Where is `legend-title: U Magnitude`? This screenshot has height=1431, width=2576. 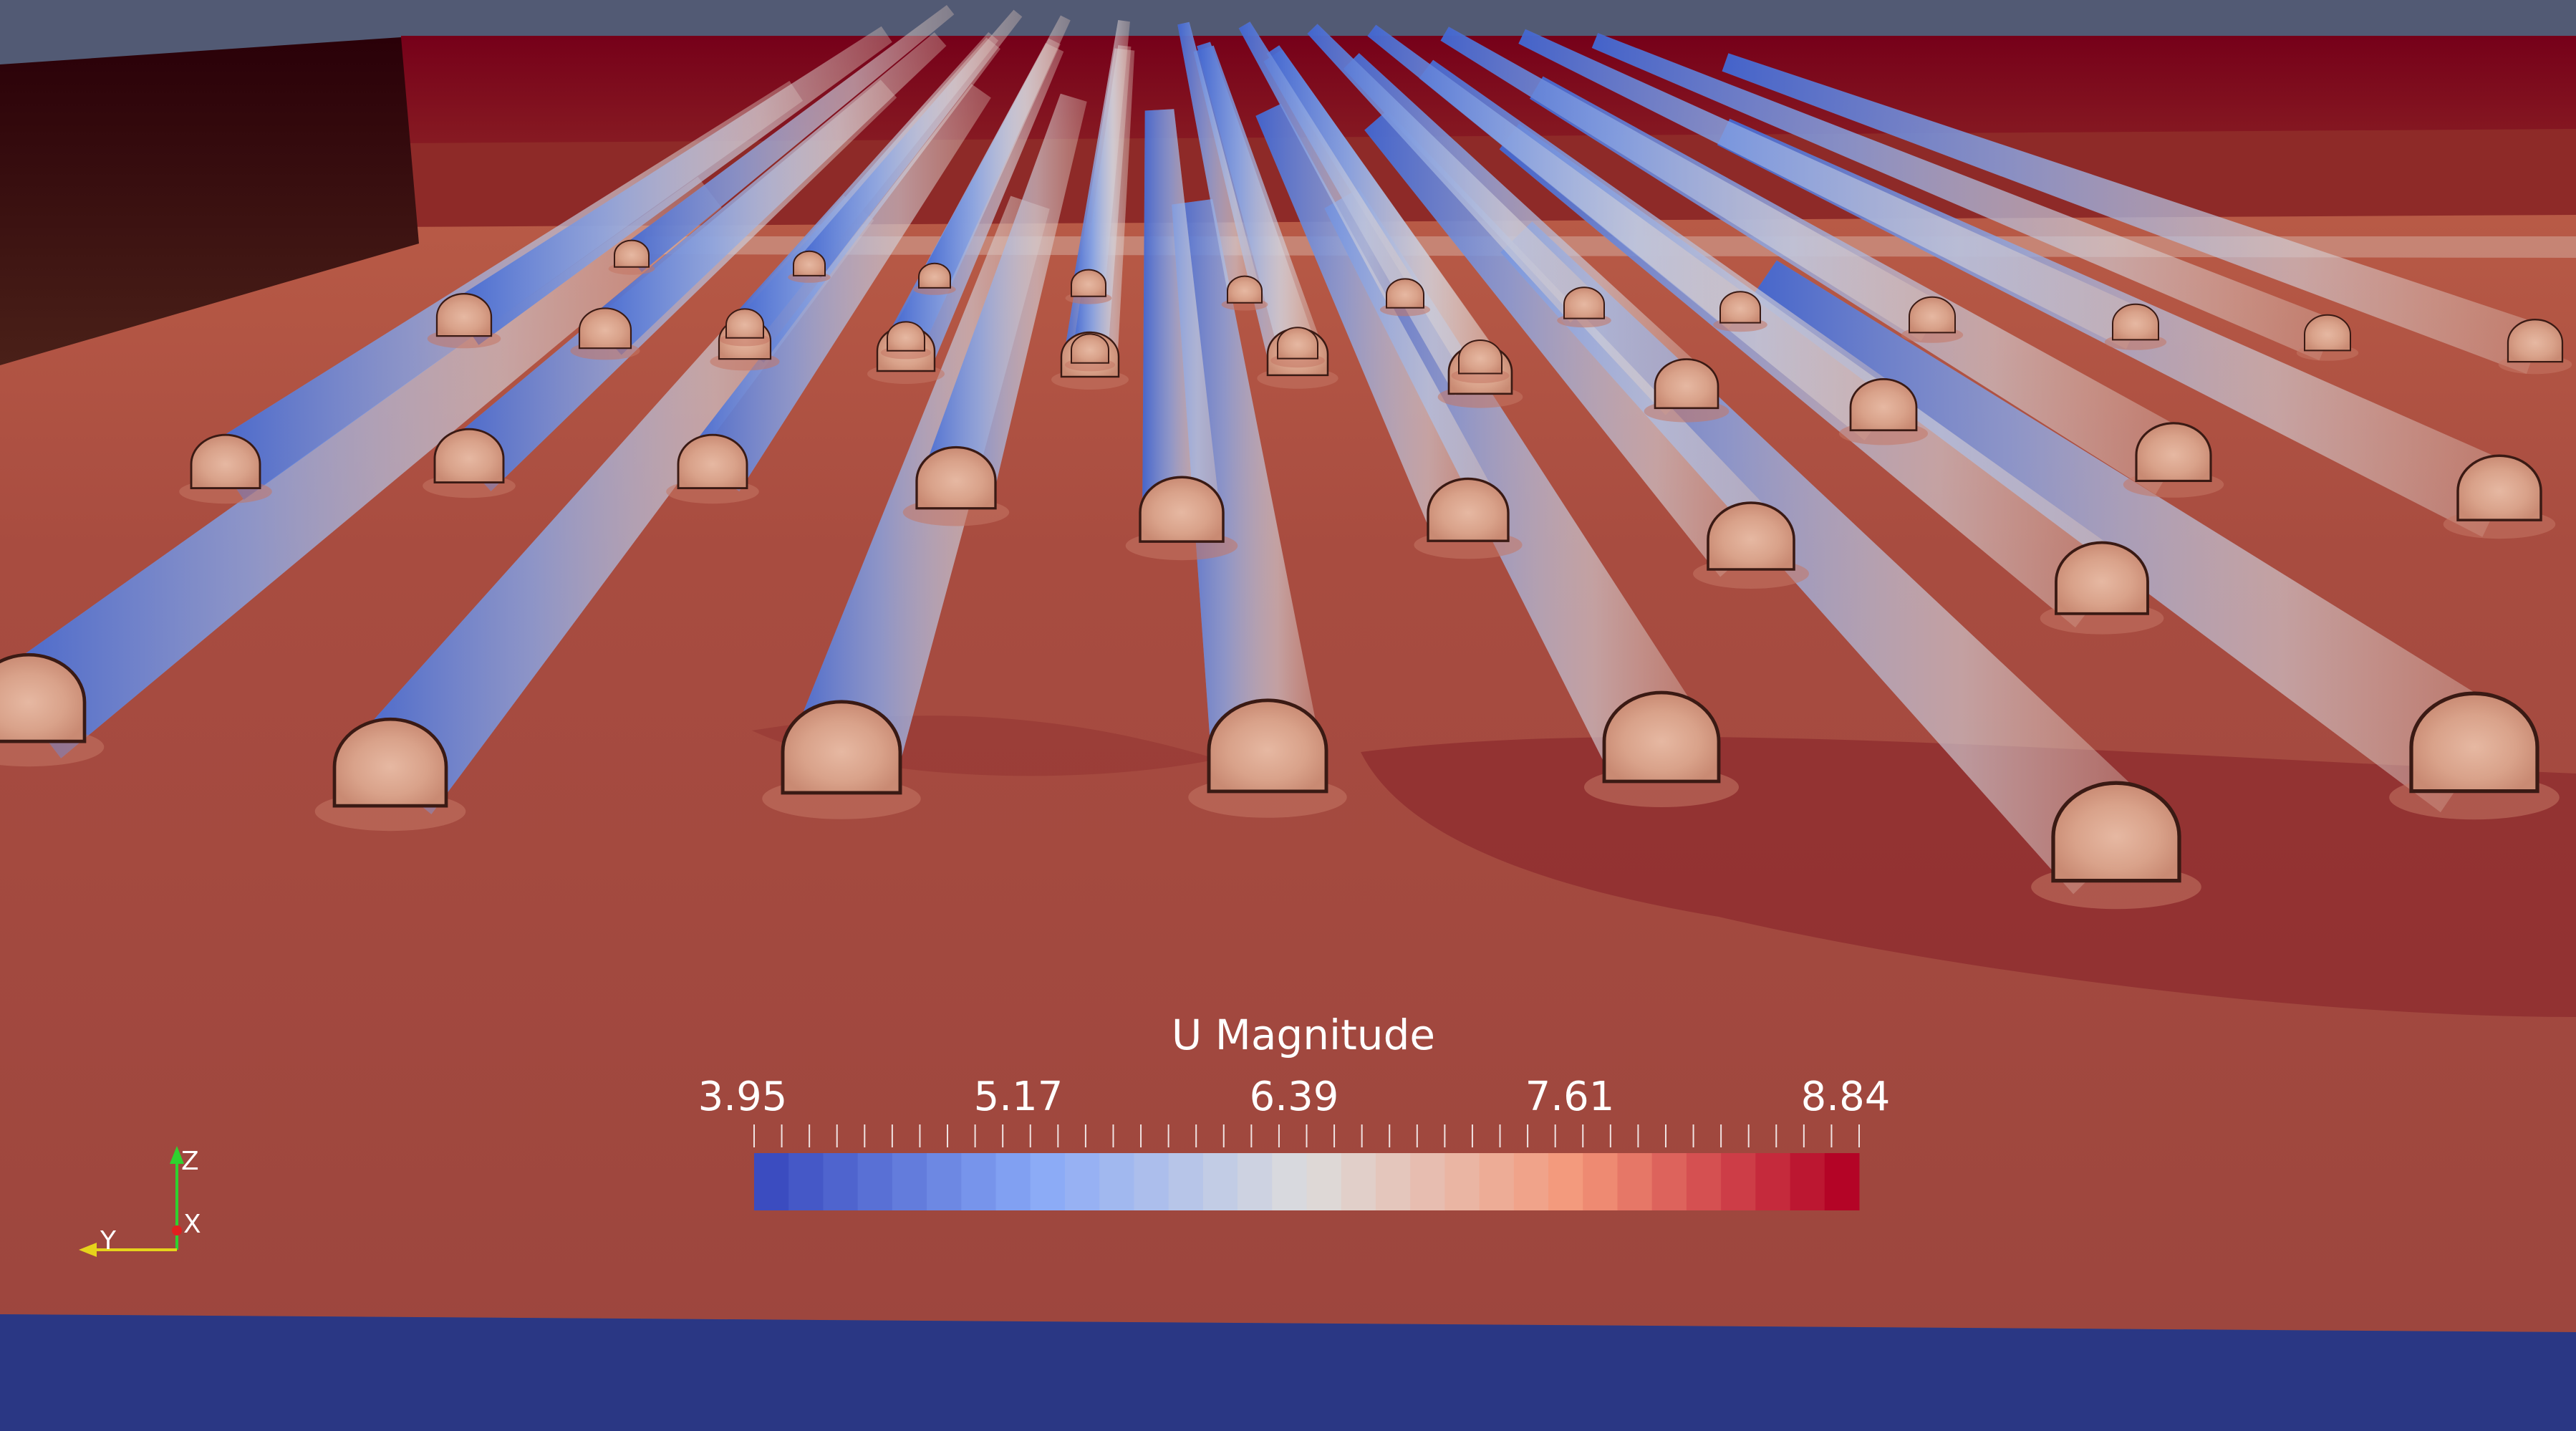 legend-title: U Magnitude is located at coordinates (1303, 1035).